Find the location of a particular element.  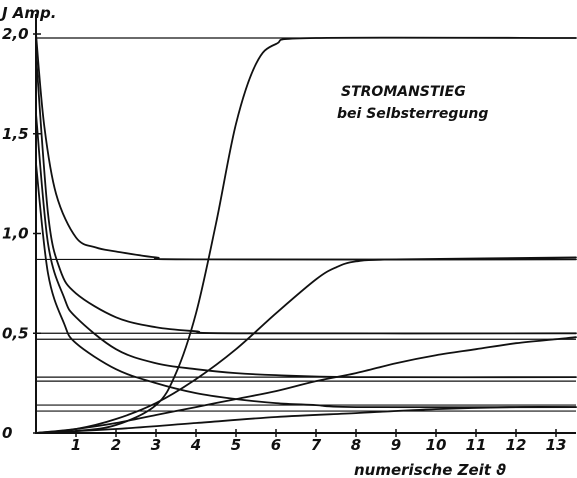

x-tick-label: 5 is located at coordinates (236, 445).